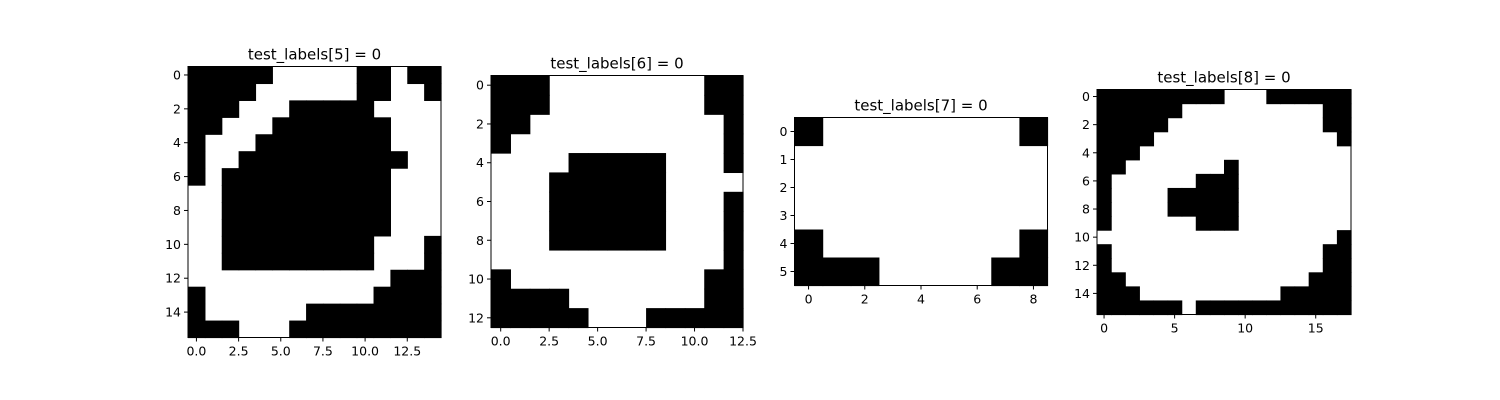 The image size is (1500, 400). I want to click on y-tick-label: 1, so click(784, 159).